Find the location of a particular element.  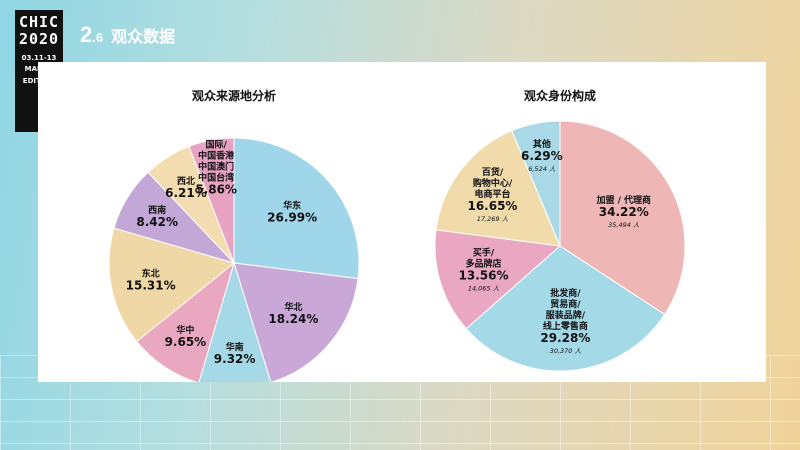

slice-name: 贸易商/ is located at coordinates (565, 304).